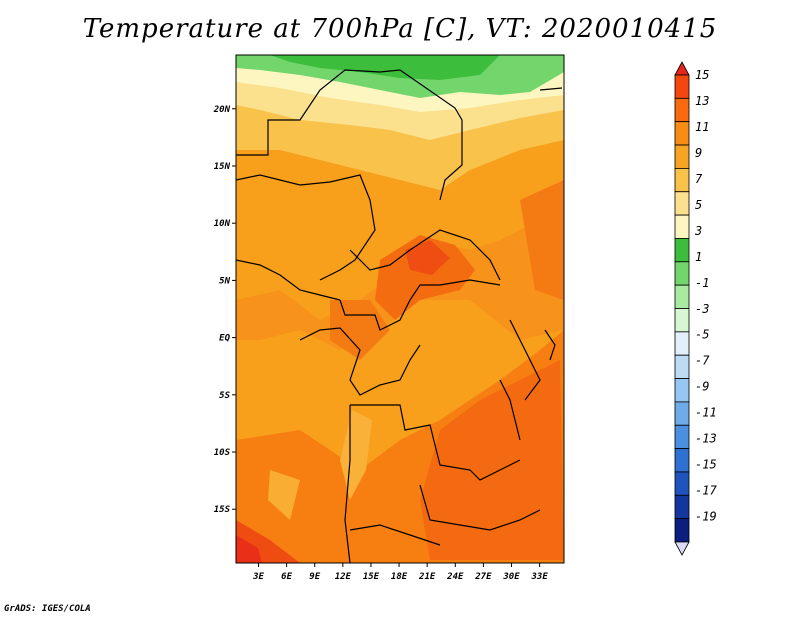  I want to click on lon-tick-label: 3E, so click(258, 577).